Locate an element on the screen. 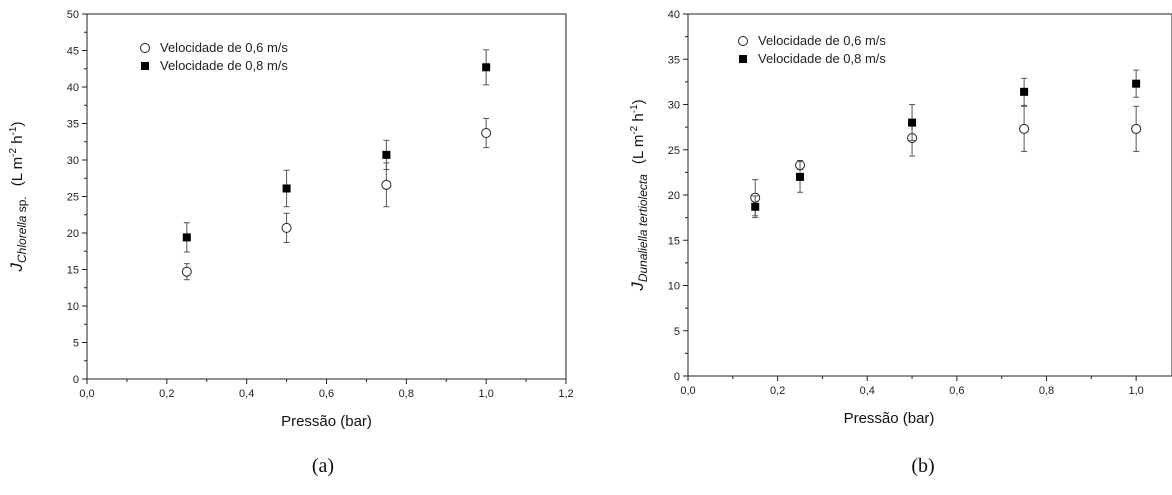  y-axis-subscript-rest: sp. is located at coordinates (22, 205).